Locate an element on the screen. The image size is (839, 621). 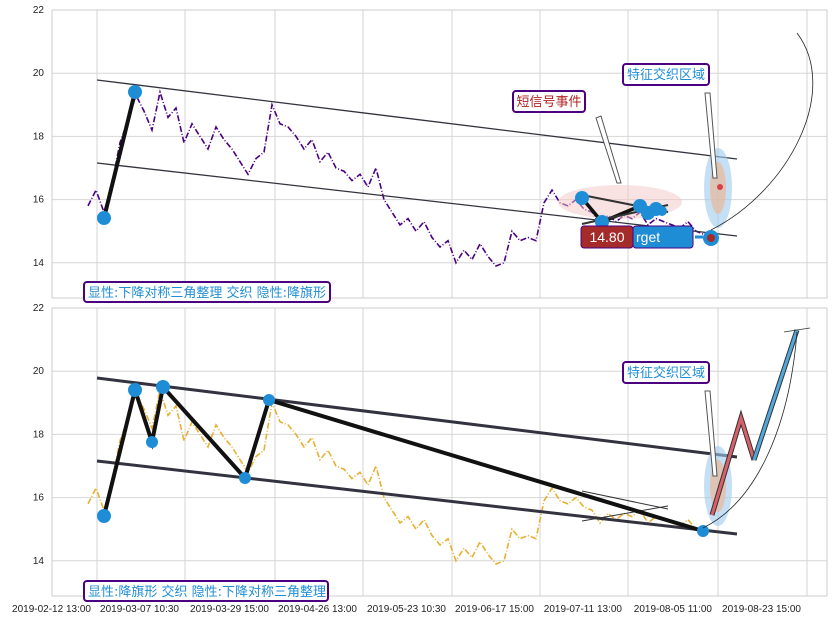
short-signal-arrow is located at coordinates (608, 149).